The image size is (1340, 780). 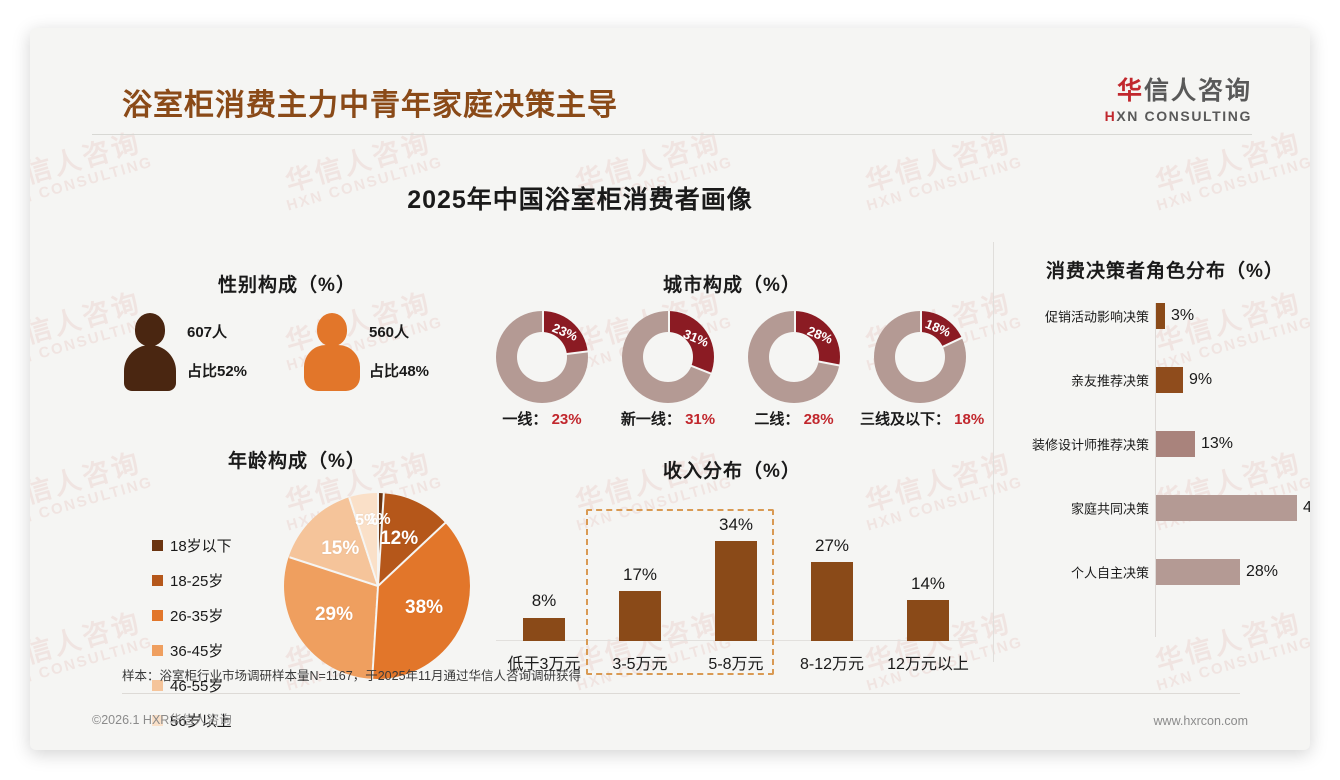 I want to click on role-bar-value: 3%, so click(x=1183, y=315).